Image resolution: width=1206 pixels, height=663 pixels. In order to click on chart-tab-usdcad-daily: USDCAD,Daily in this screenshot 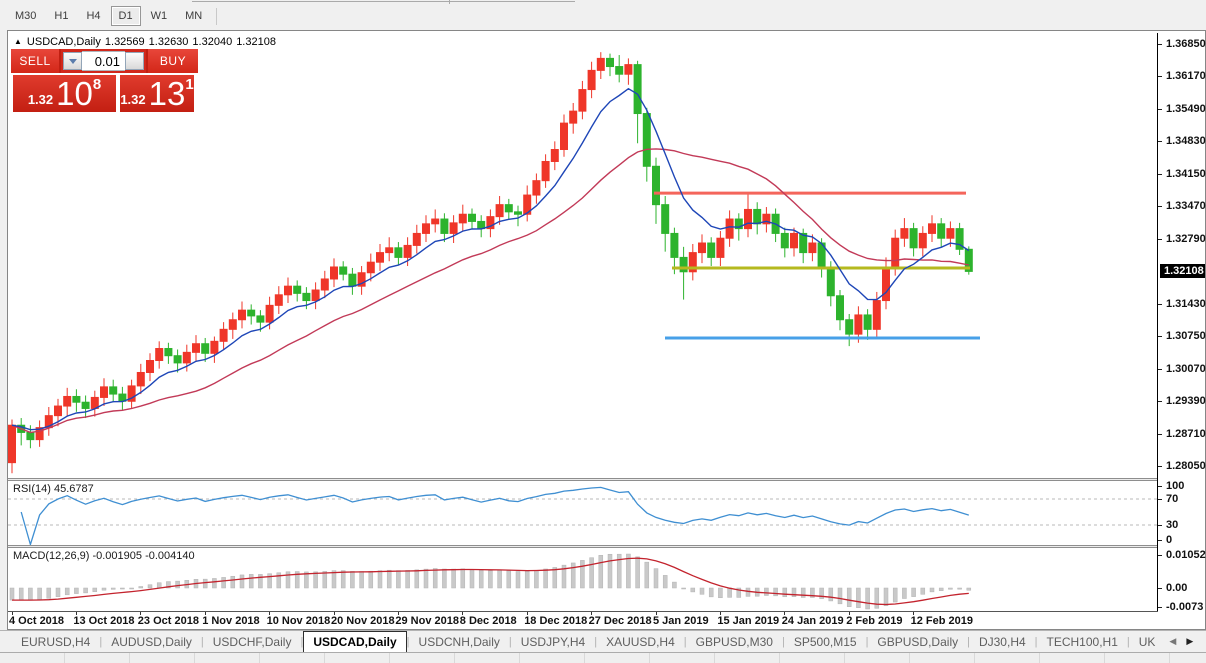, I will do `click(355, 641)`.